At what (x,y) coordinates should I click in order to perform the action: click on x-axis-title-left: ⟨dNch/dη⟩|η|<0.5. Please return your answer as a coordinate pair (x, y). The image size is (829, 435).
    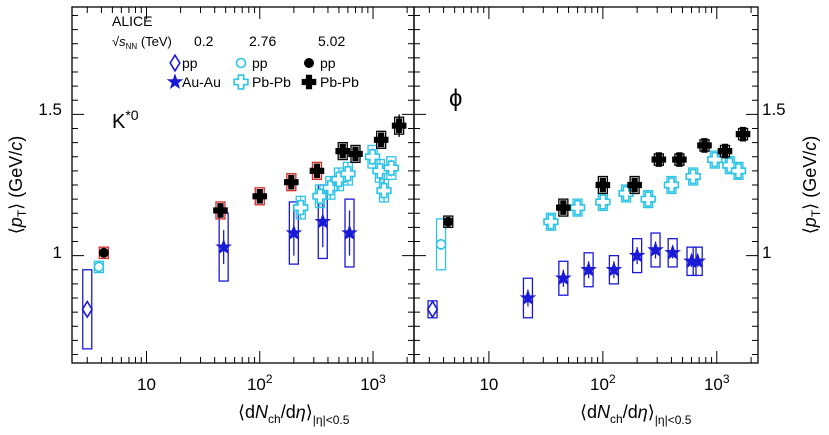
    Looking at the image, I should click on (294, 414).